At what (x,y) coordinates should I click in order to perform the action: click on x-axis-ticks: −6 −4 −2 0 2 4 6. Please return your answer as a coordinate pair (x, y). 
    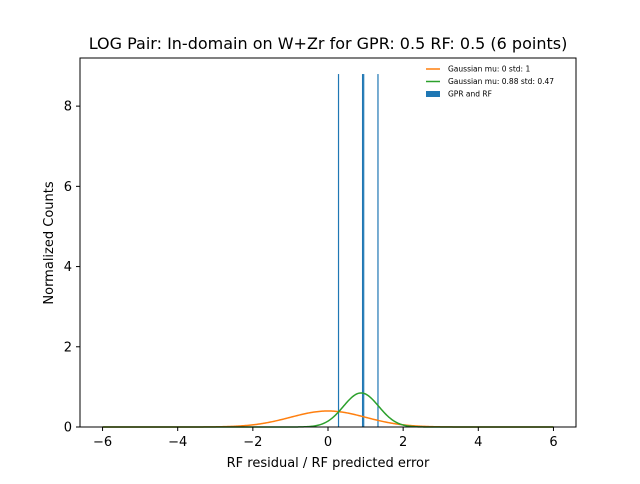
    Looking at the image, I should click on (325, 438).